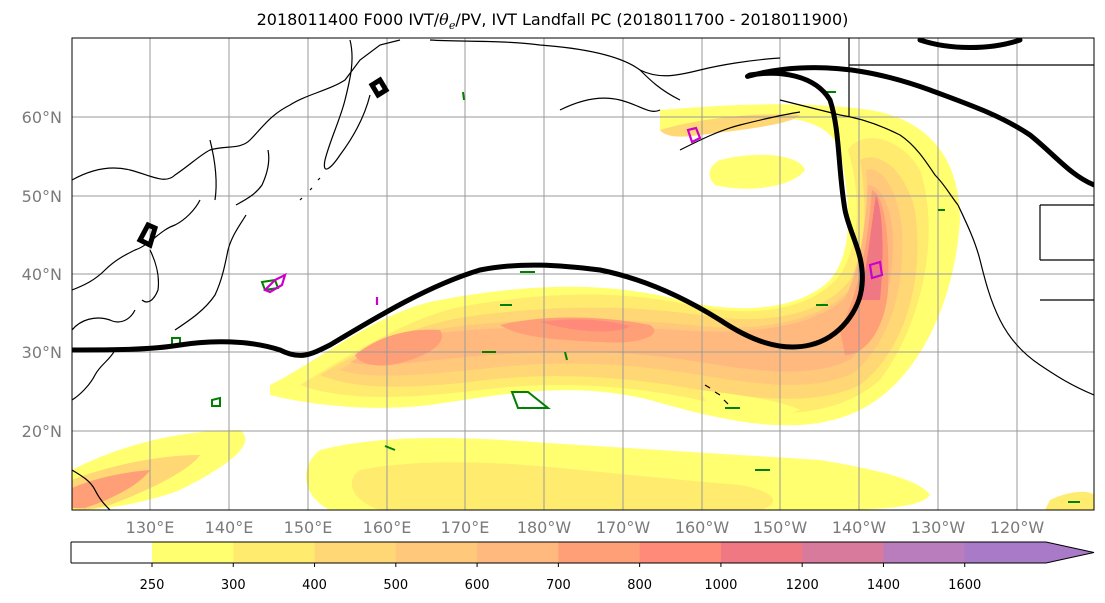 This screenshot has width=1105, height=603. Describe the element at coordinates (720, 585) in the screenshot. I see `colorbar-label-1000: 1000` at that location.